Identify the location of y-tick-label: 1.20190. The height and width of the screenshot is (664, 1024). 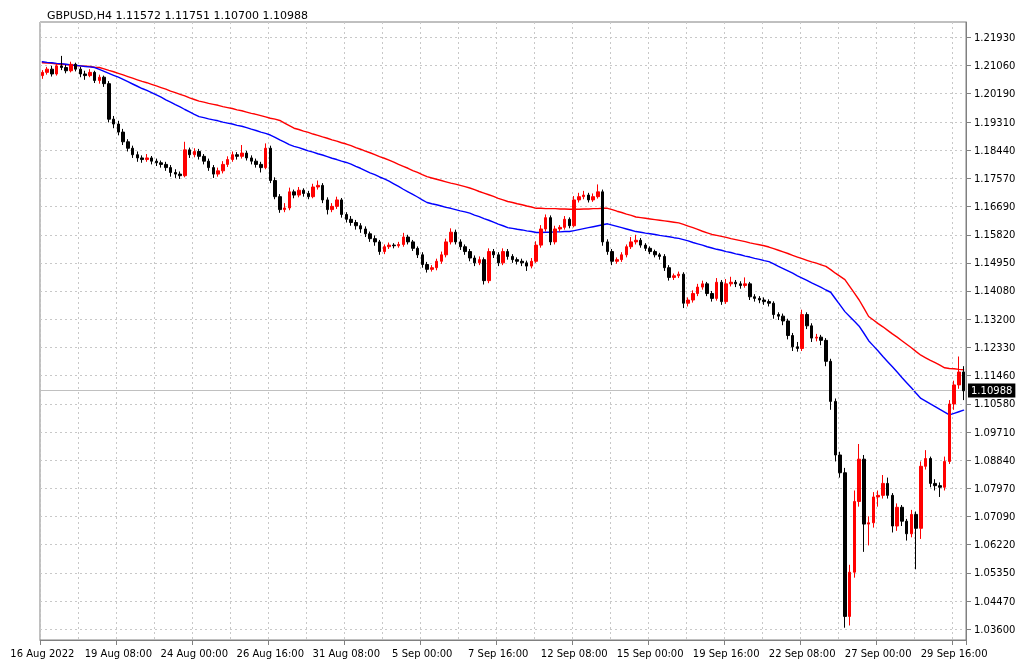
(995, 94).